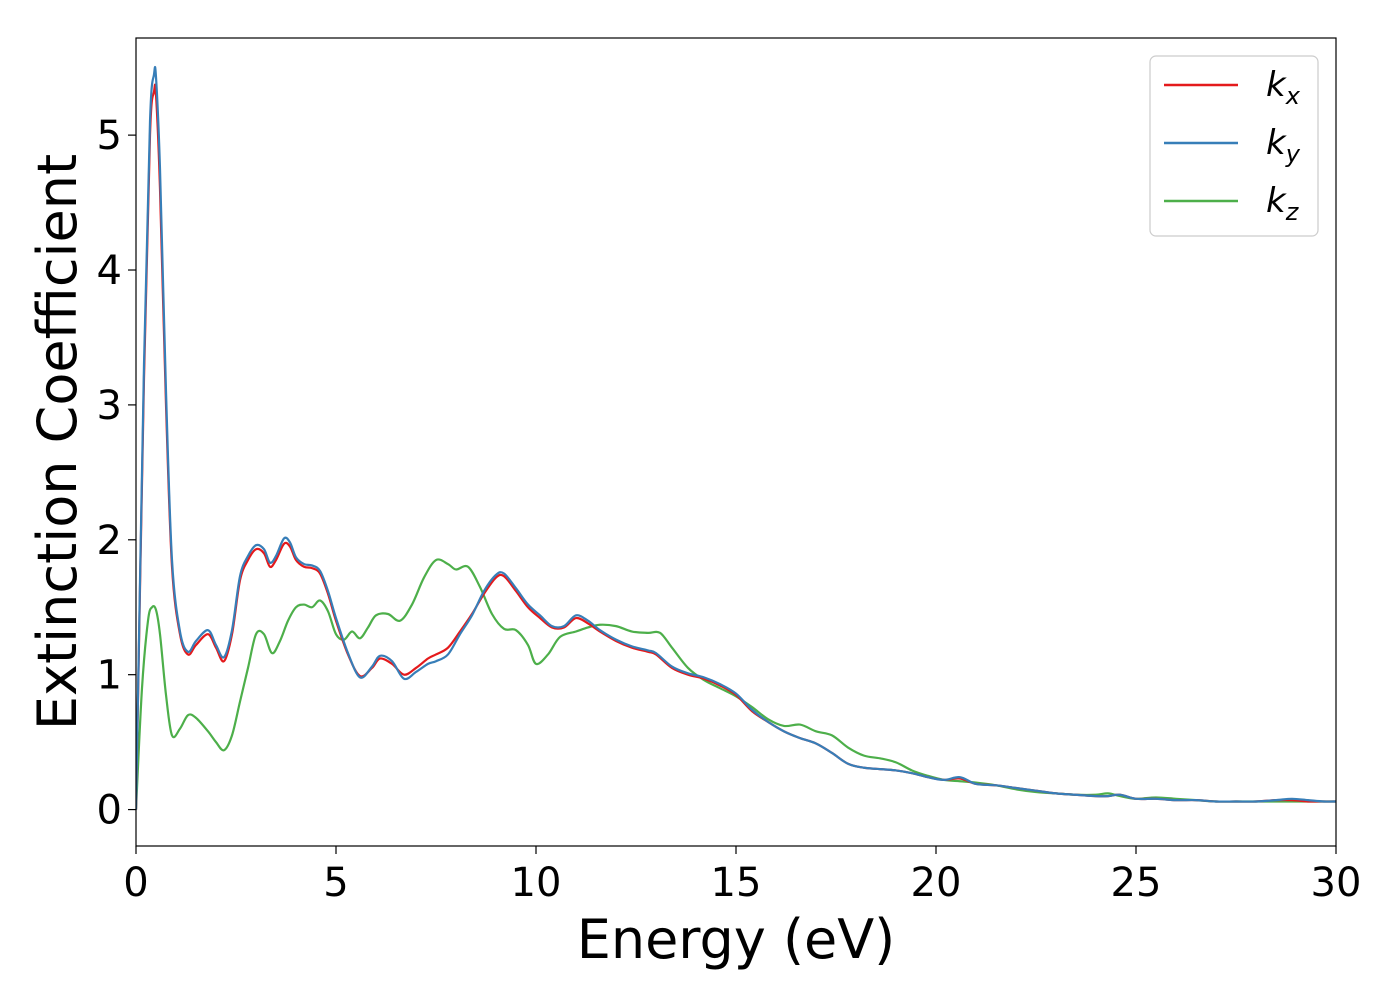  I want to click on x-tick-label: 20, so click(936, 883).